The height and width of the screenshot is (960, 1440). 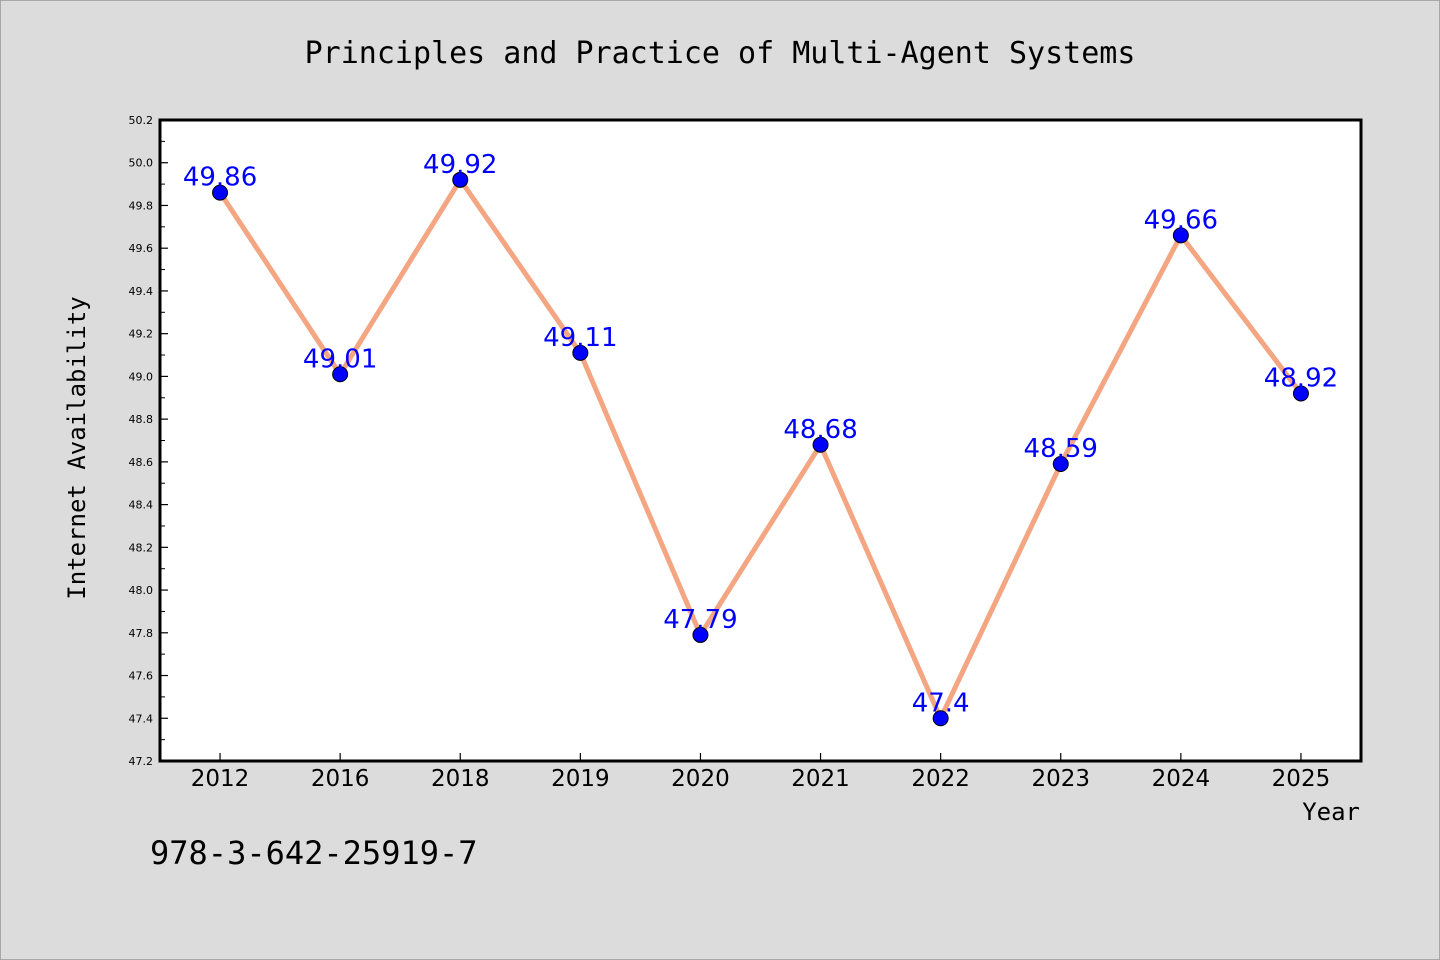 What do you see at coordinates (141, 376) in the screenshot?
I see `y-tick-label: 49.0` at bounding box center [141, 376].